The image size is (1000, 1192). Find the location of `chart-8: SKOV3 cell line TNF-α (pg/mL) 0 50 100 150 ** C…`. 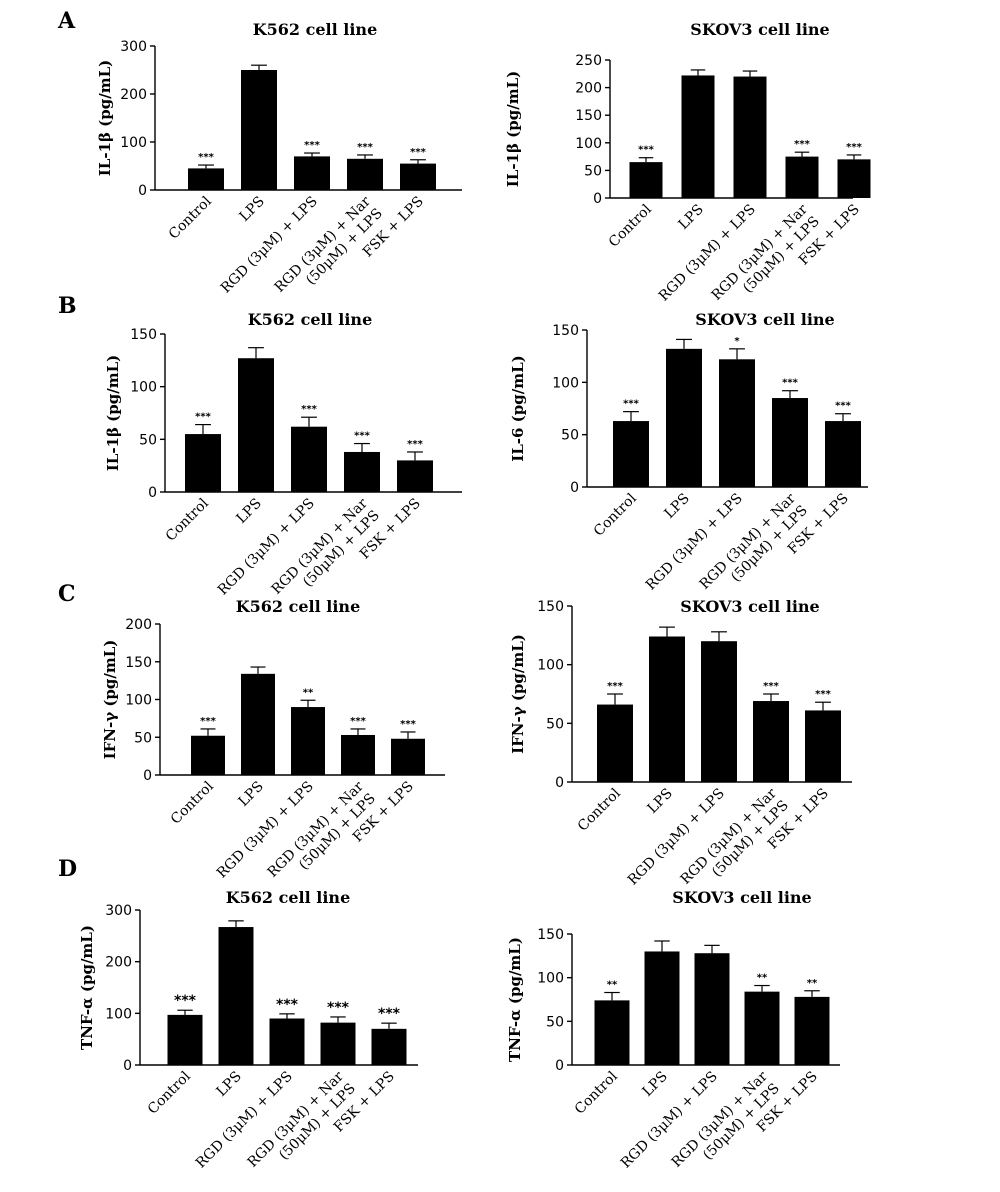

chart-8: SKOV3 cell line TNF-α (pg/mL) 0 50 100 150 ** C… is located at coordinates (673, 1029).